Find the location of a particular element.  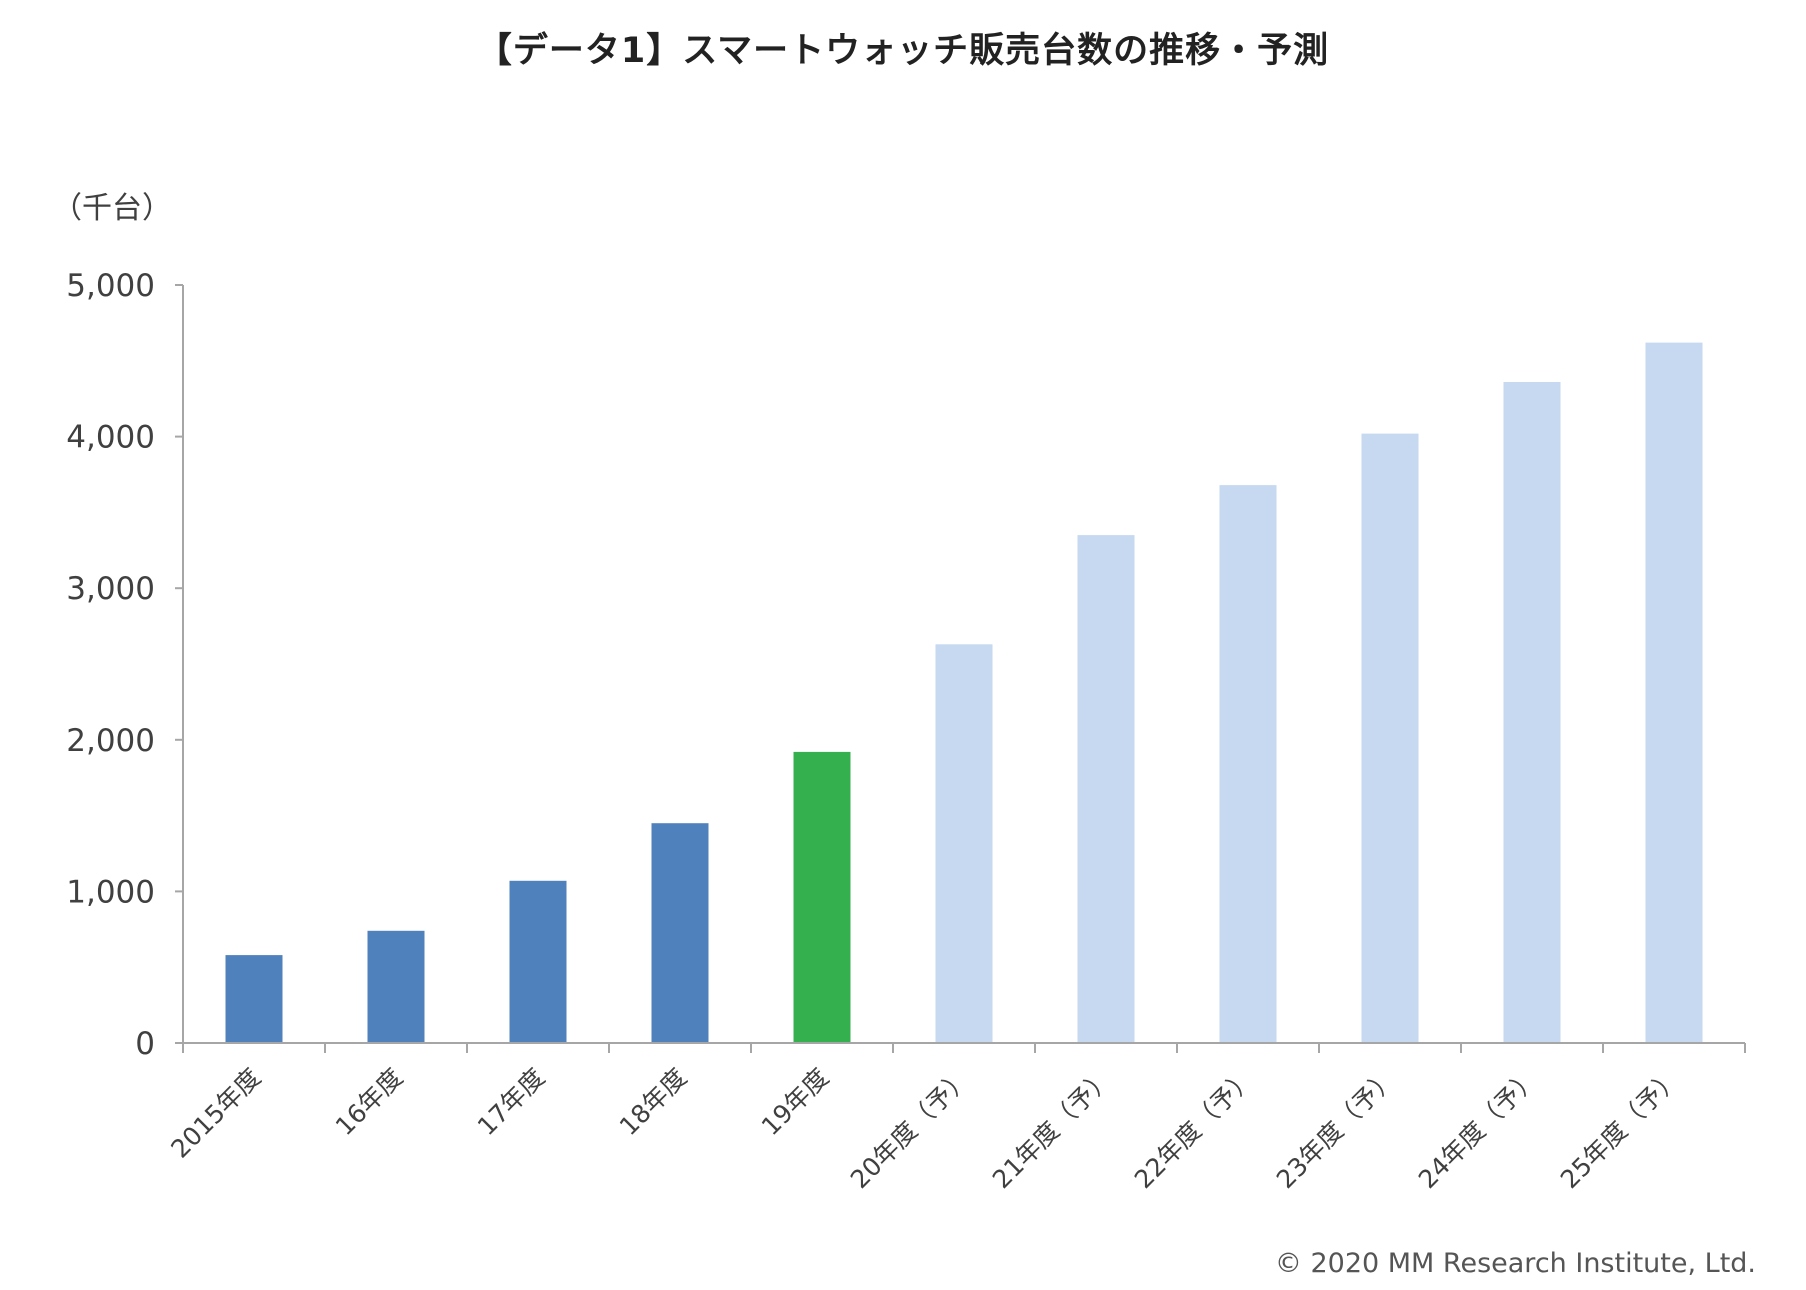

copyright-text: © 2020 MM Research Institute, Ltd. is located at coordinates (1515, 1263).